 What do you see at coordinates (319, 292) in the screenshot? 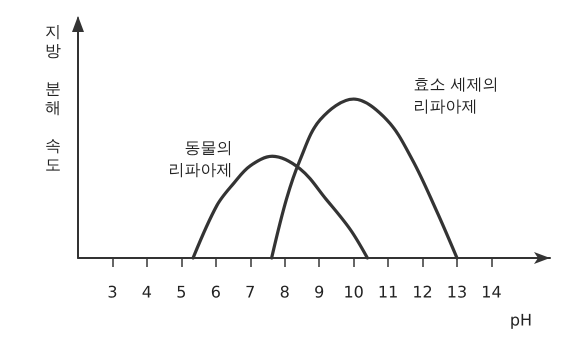
I see `x-tick-label: 9` at bounding box center [319, 292].